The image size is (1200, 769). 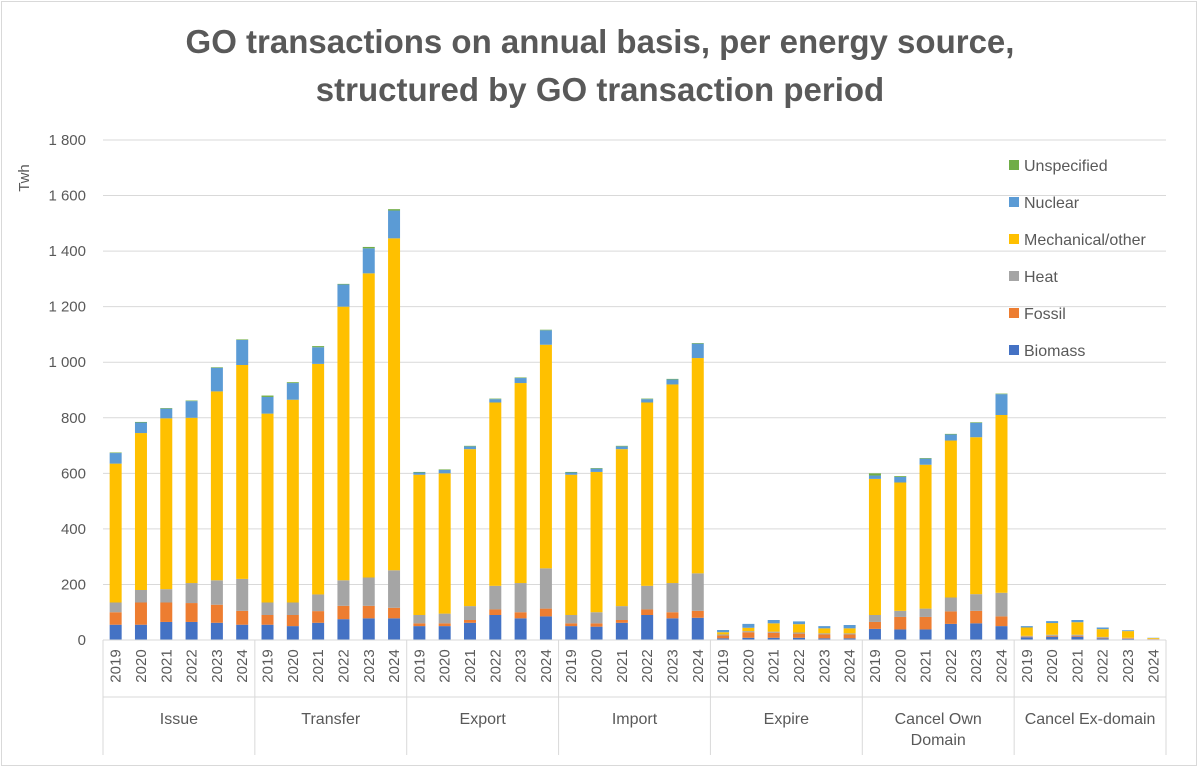 What do you see at coordinates (141, 665) in the screenshot?
I see `x-year-label: 2020` at bounding box center [141, 665].